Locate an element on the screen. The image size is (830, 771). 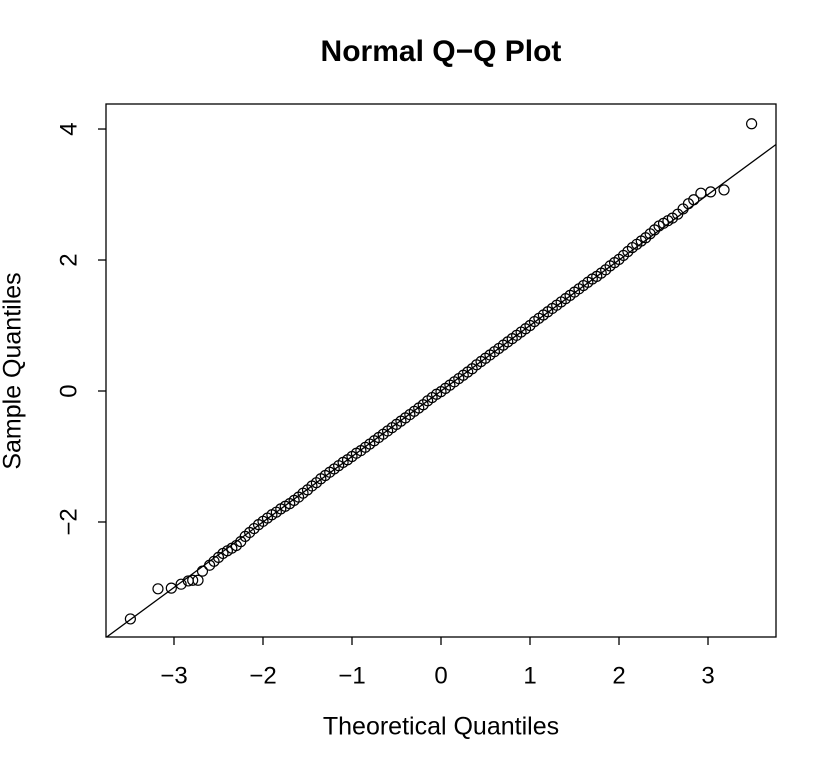
y-tick-label: −2 is located at coordinates (68, 521).